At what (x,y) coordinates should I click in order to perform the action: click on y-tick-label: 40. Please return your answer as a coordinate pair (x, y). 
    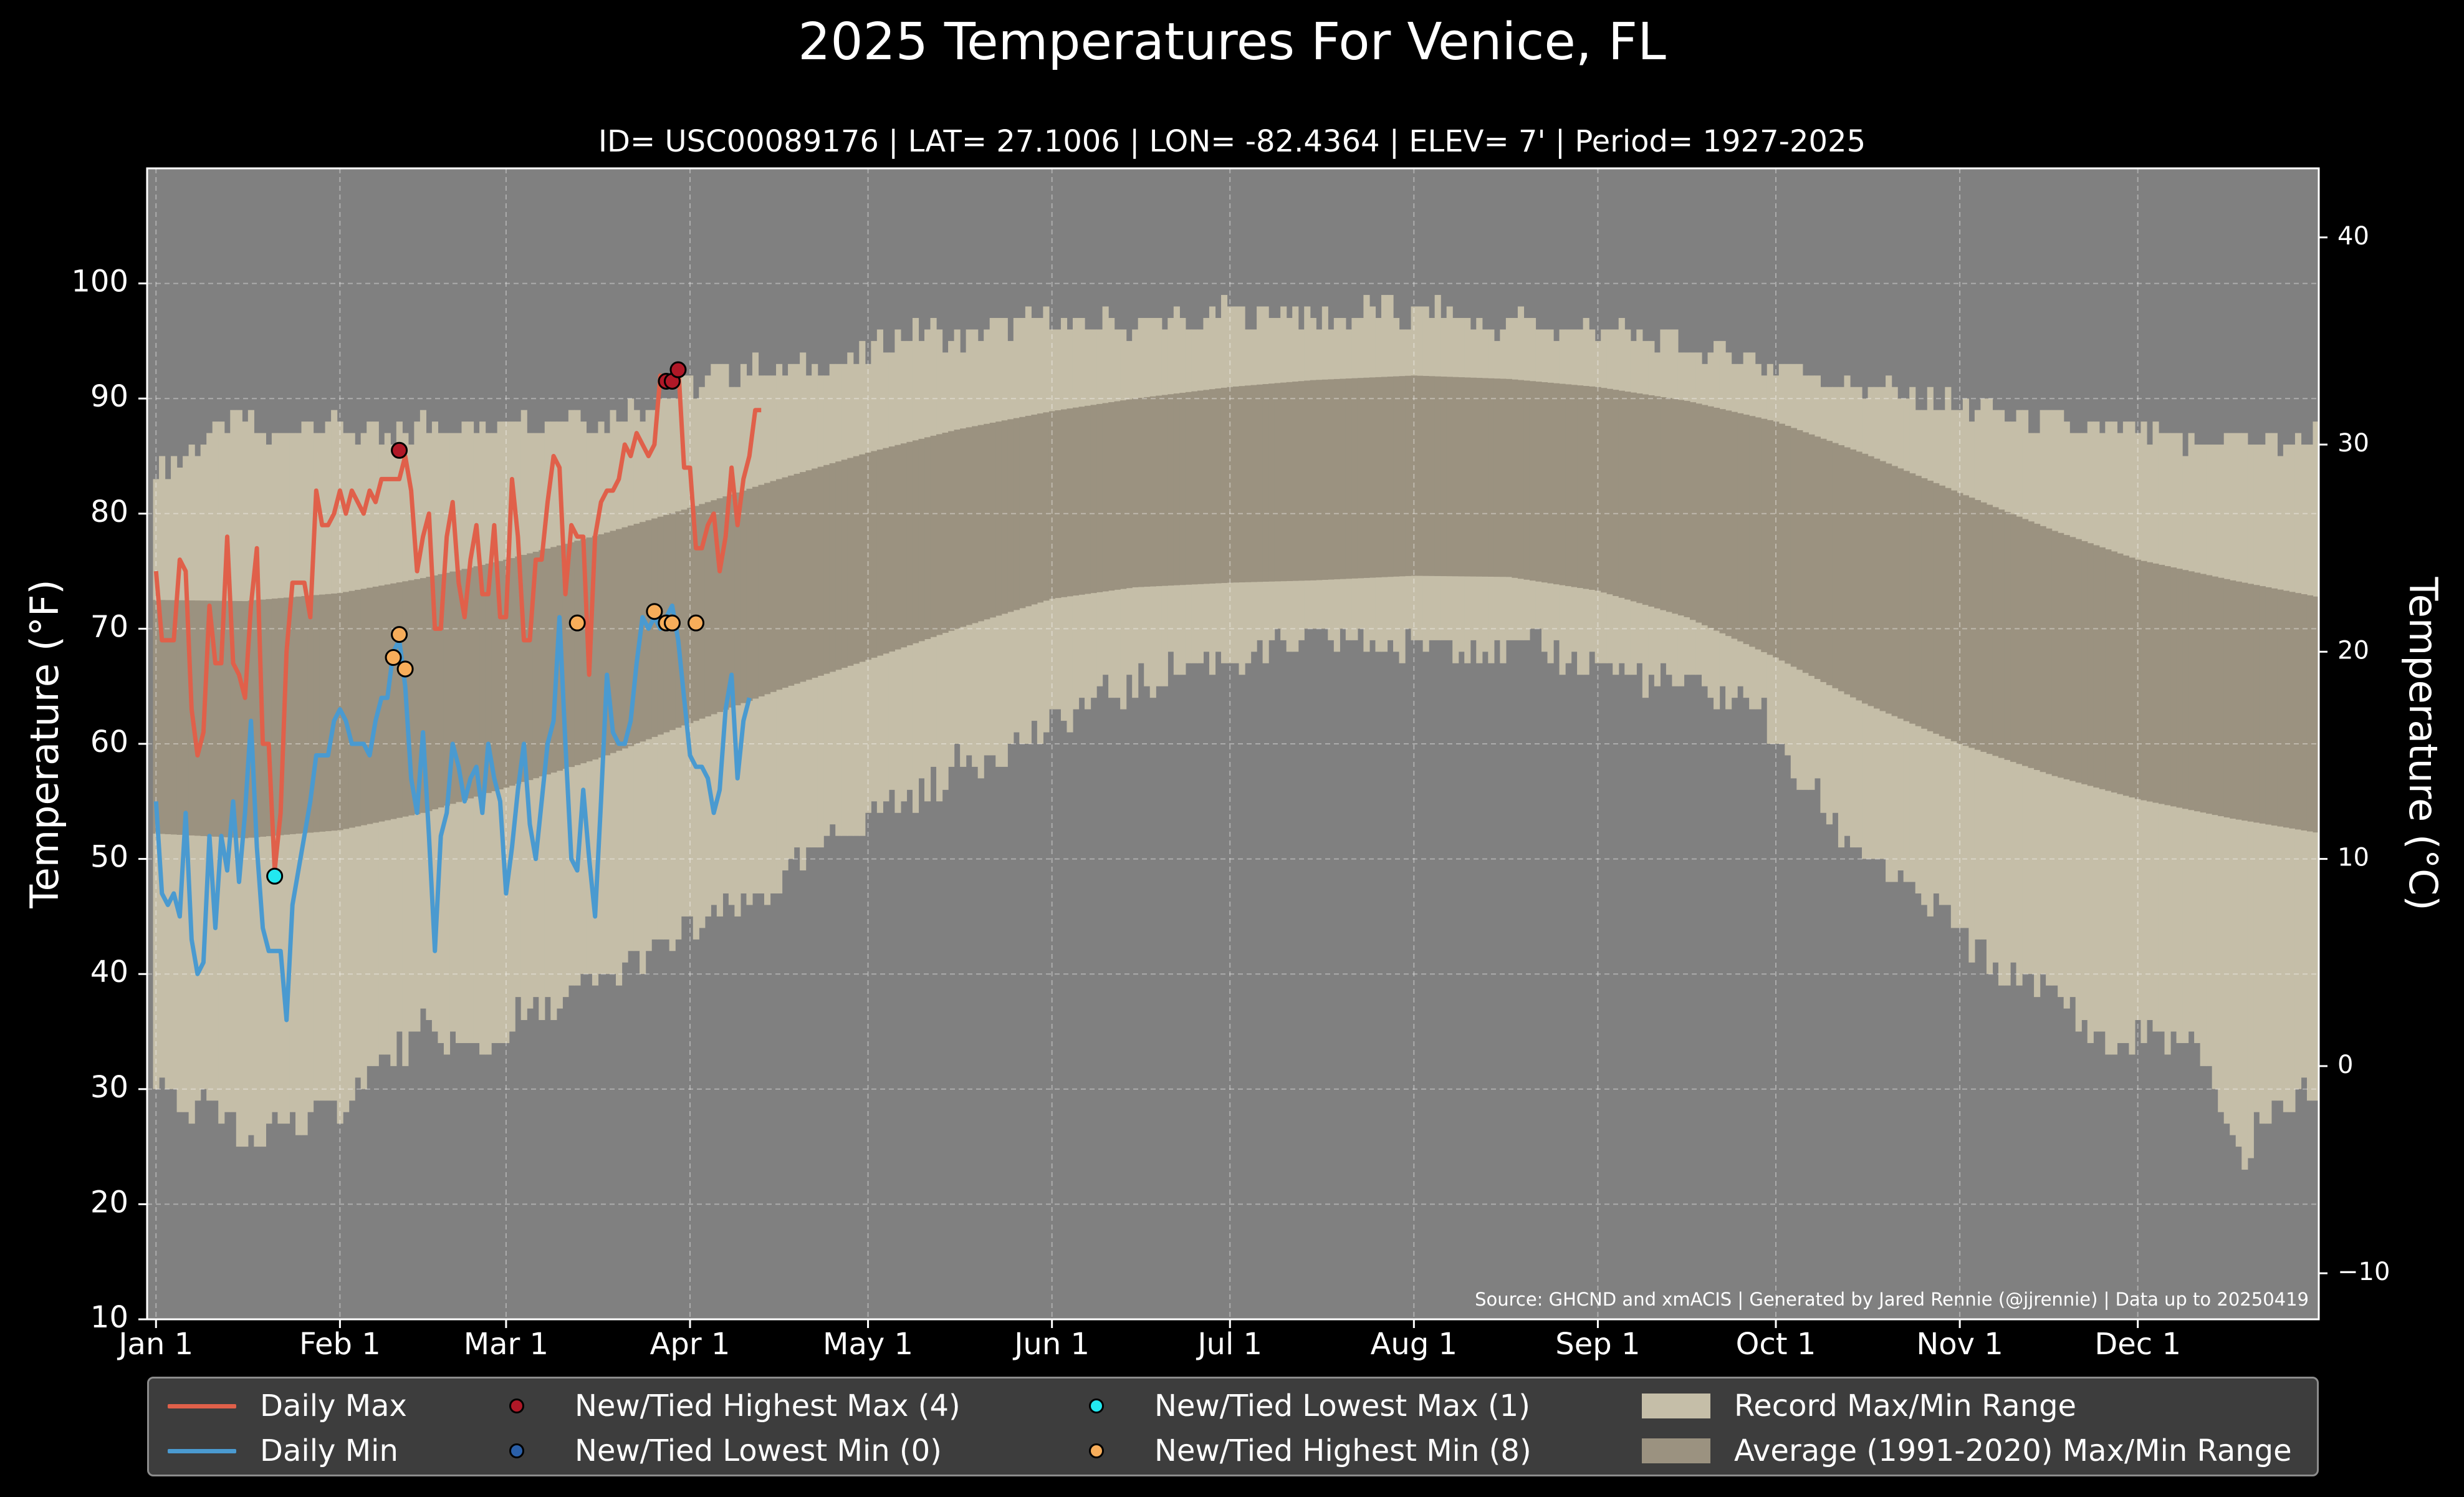
    Looking at the image, I should click on (109, 972).